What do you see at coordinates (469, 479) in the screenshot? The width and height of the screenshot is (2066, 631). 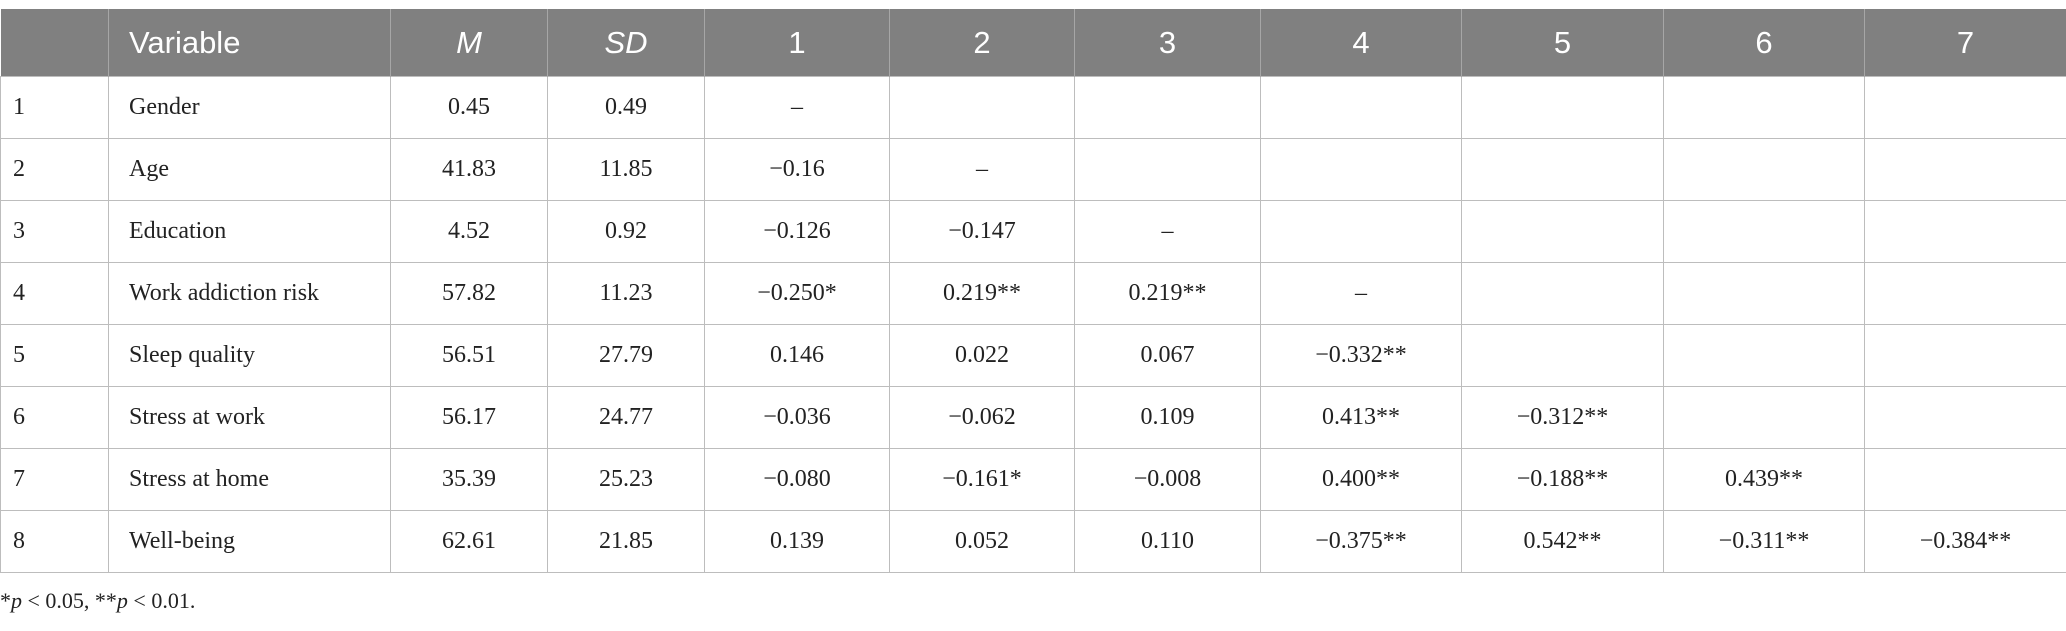 I see `table-cell: 35.39` at bounding box center [469, 479].